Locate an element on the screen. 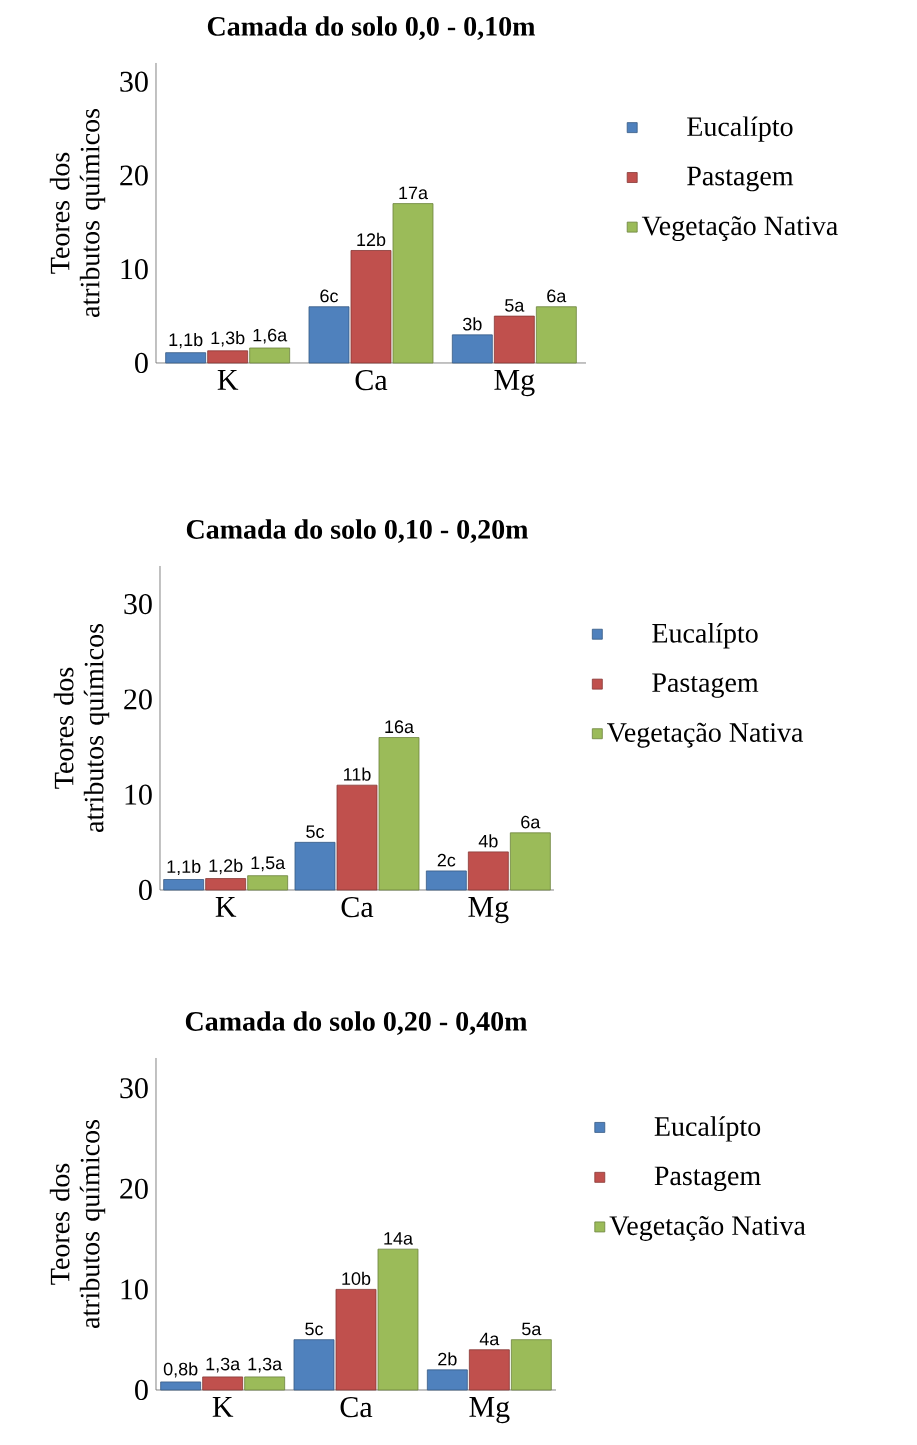  data-label: 16a is located at coordinates (399, 727).